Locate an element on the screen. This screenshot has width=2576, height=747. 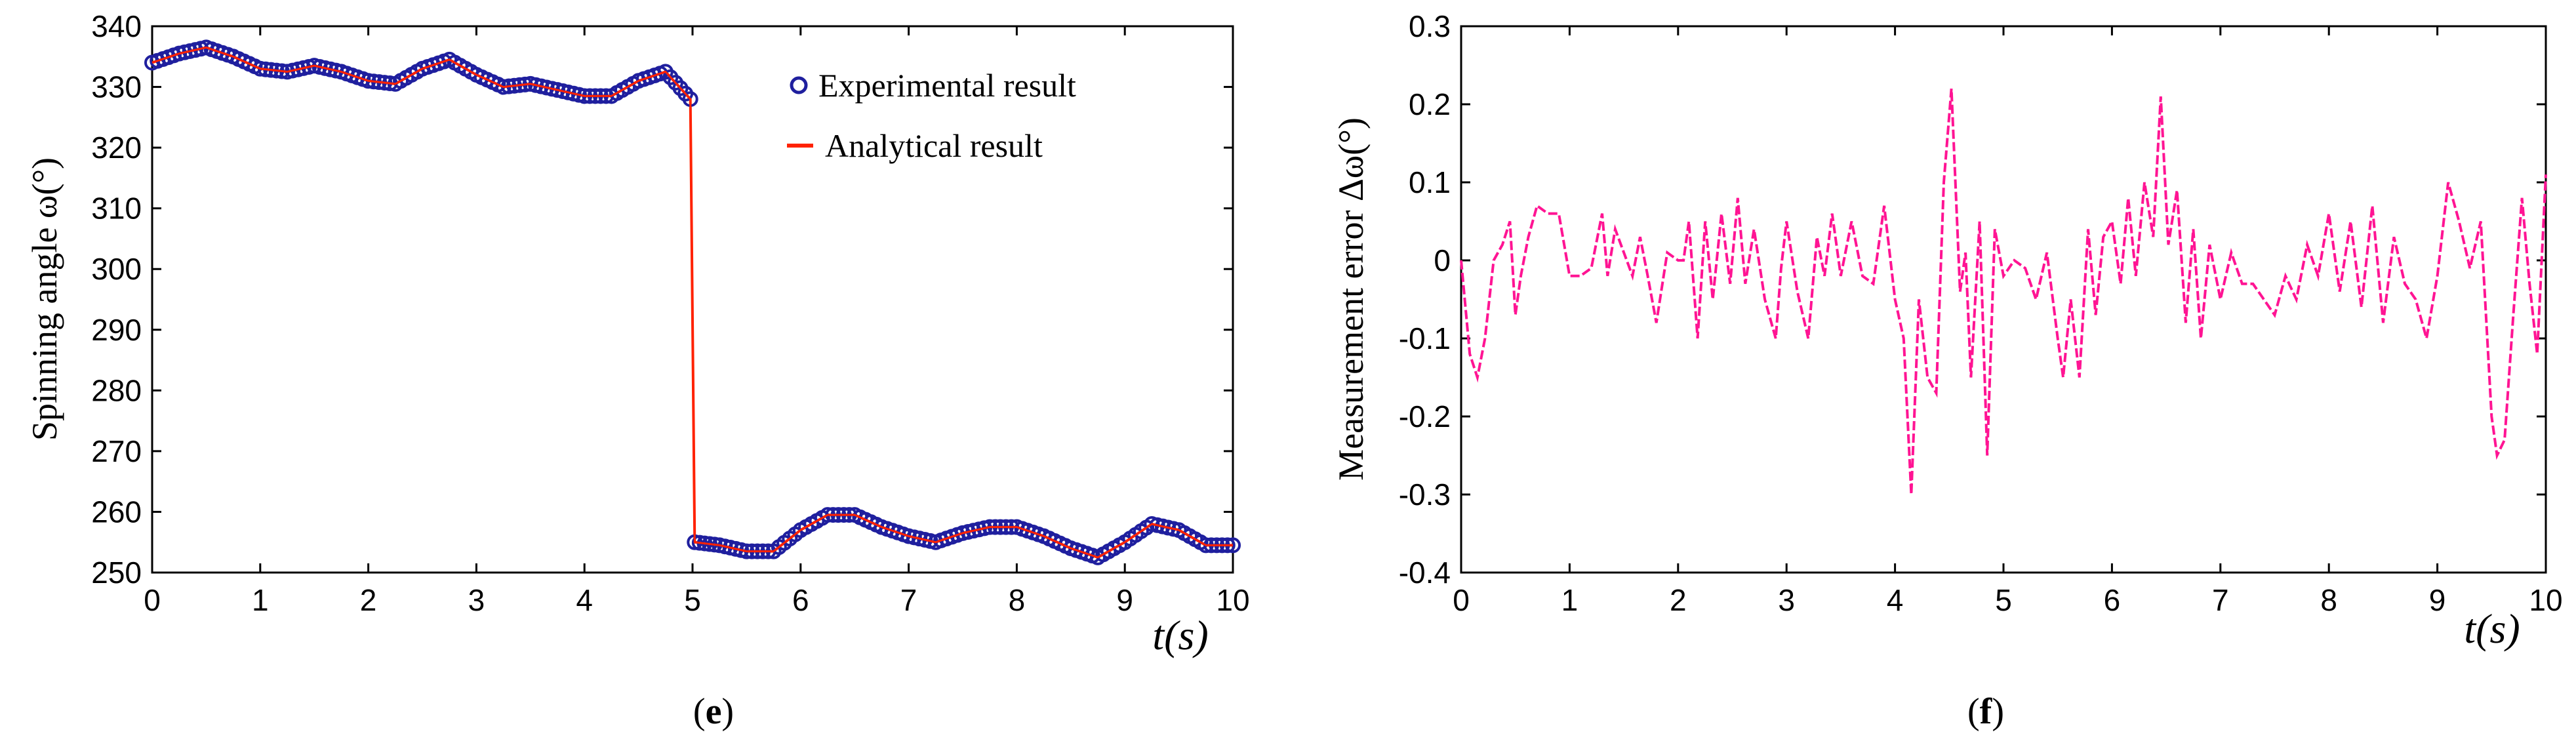
e-xtick-label: 0 is located at coordinates (152, 600).